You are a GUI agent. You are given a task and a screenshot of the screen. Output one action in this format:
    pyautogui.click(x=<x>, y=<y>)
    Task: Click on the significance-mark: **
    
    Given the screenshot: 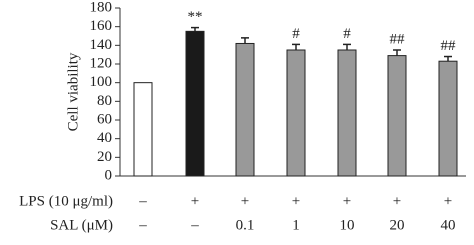 What is the action you would take?
    pyautogui.click(x=195, y=17)
    